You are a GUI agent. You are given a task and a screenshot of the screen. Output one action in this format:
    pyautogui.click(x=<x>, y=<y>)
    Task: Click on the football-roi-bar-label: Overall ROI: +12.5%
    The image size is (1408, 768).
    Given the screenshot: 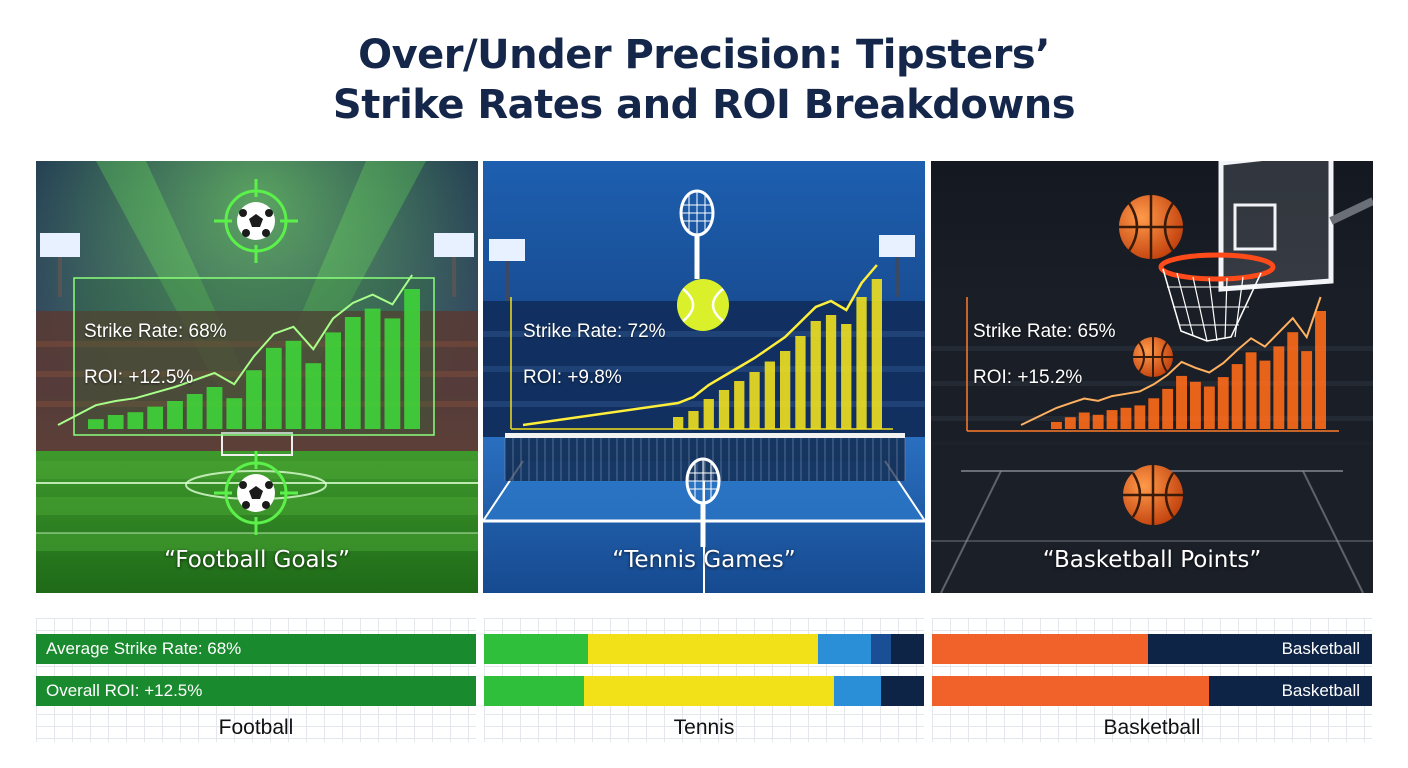 What is the action you would take?
    pyautogui.click(x=124, y=690)
    